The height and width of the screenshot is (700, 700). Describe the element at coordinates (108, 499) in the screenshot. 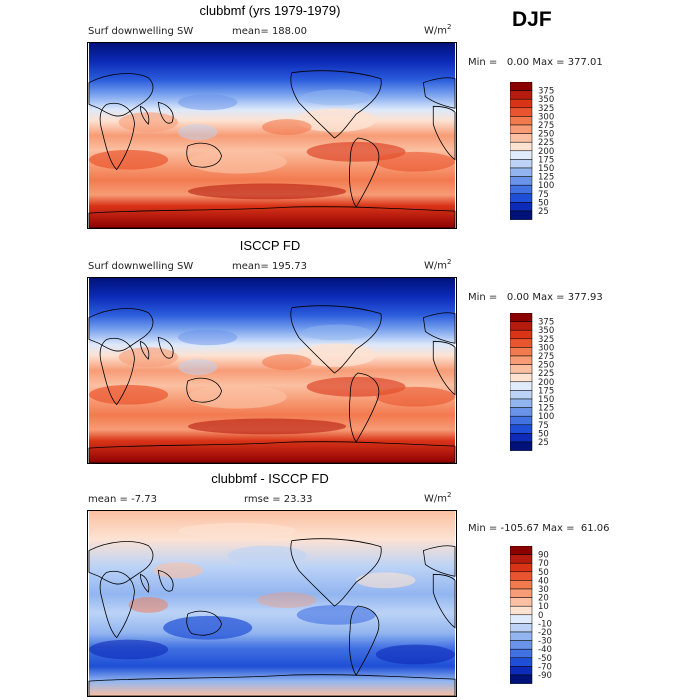

I see `panel3-mean-label: mean =` at that location.